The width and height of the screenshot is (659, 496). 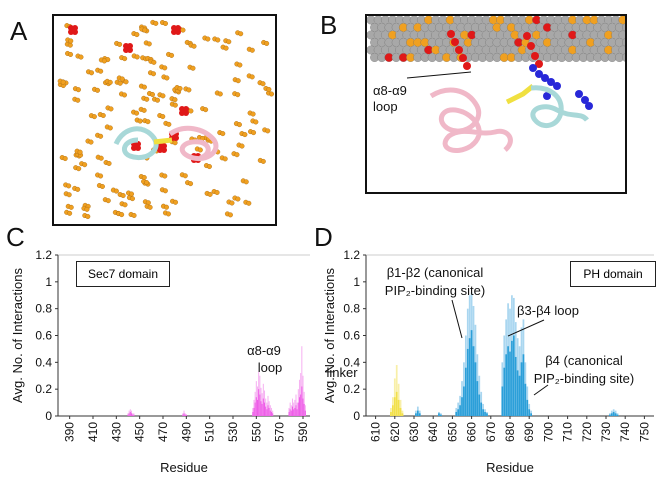 What do you see at coordinates (548, 310) in the screenshot?
I see `annotation-b3b4: β3-β4 loop` at bounding box center [548, 310].